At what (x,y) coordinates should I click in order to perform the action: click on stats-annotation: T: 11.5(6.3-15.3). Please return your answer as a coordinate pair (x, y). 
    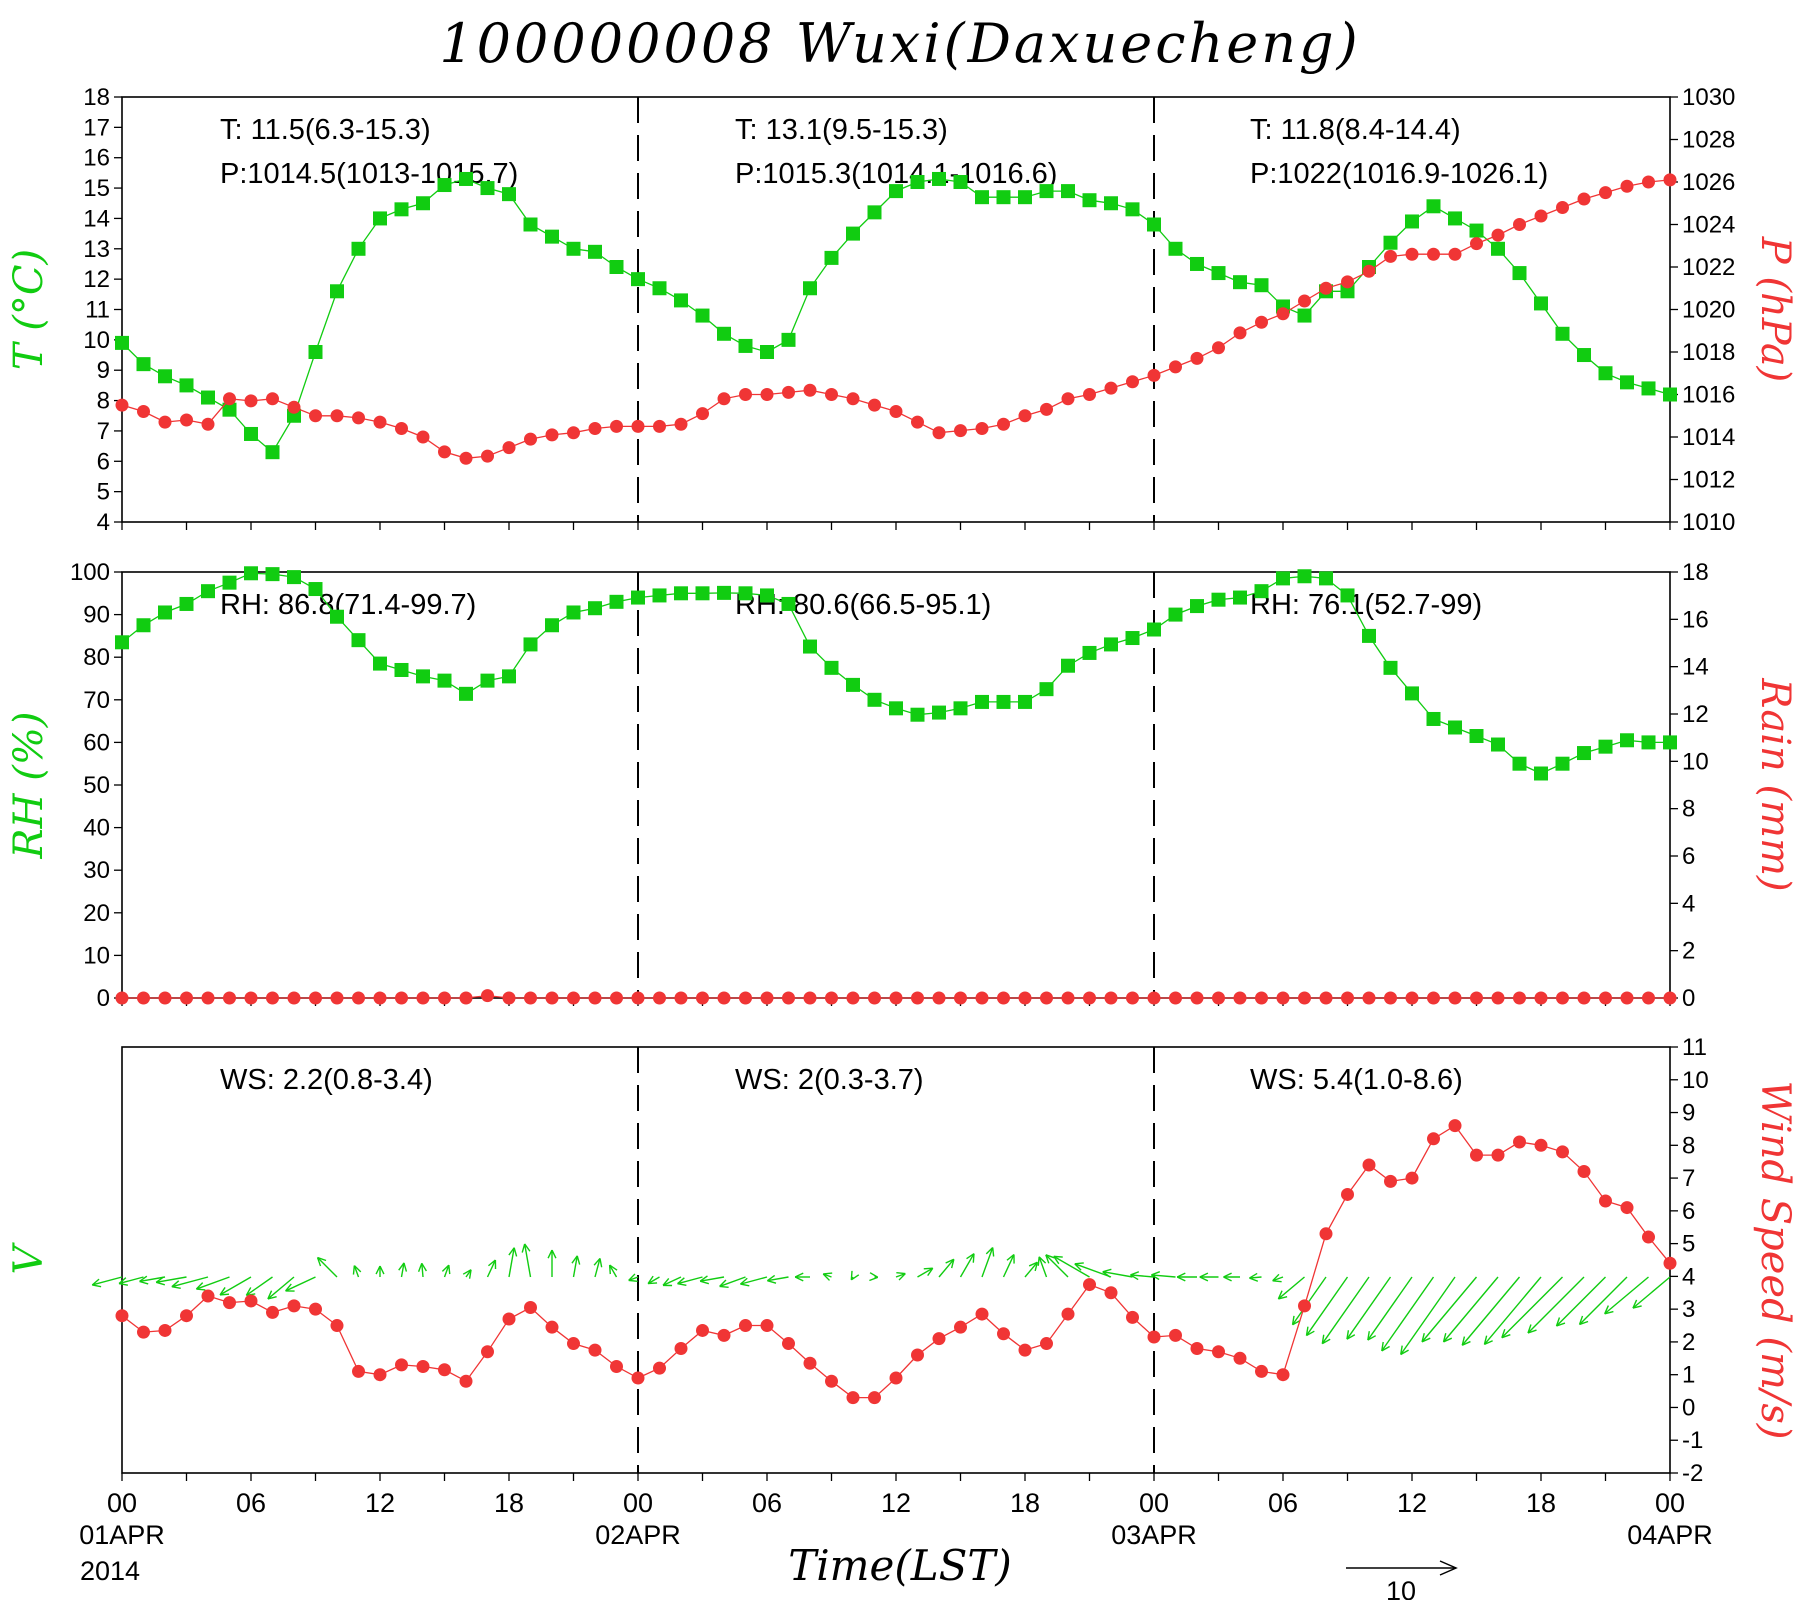
    Looking at the image, I should click on (325, 130).